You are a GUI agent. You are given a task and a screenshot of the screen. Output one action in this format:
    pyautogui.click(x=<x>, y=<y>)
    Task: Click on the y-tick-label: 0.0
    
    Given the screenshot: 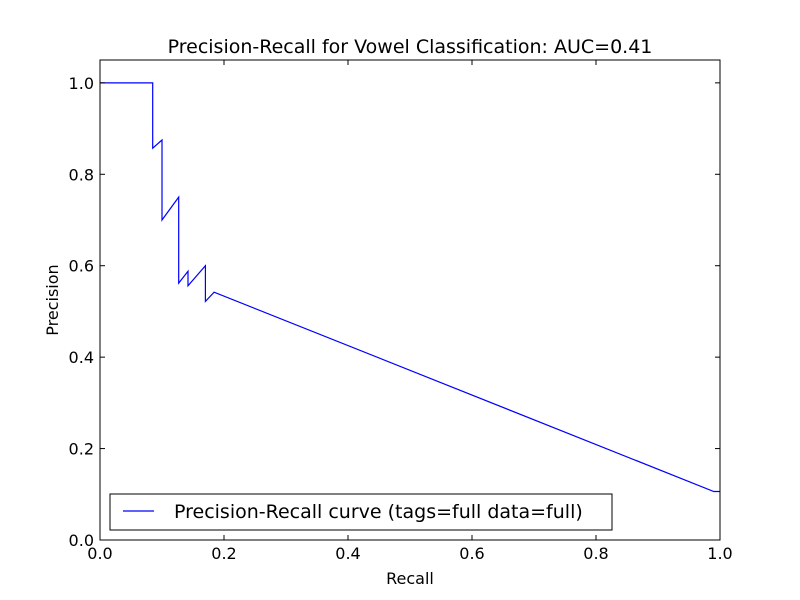 What is the action you would take?
    pyautogui.click(x=81, y=540)
    